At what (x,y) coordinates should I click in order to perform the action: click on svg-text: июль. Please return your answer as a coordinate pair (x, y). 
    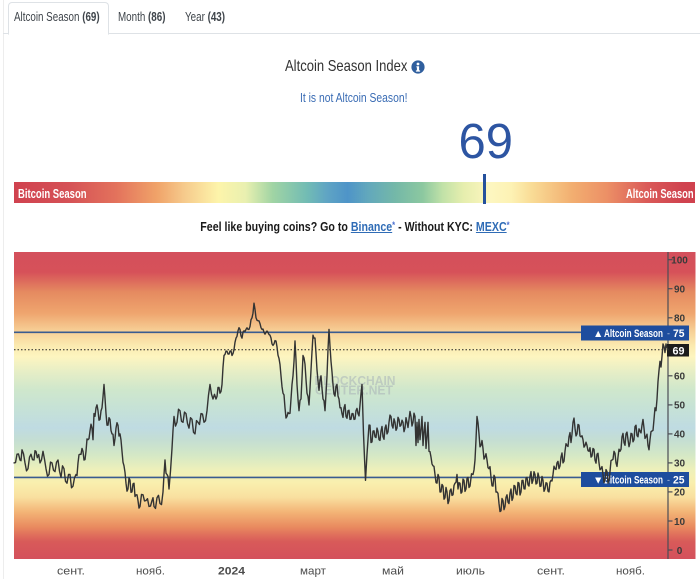
    Looking at the image, I should click on (470, 572).